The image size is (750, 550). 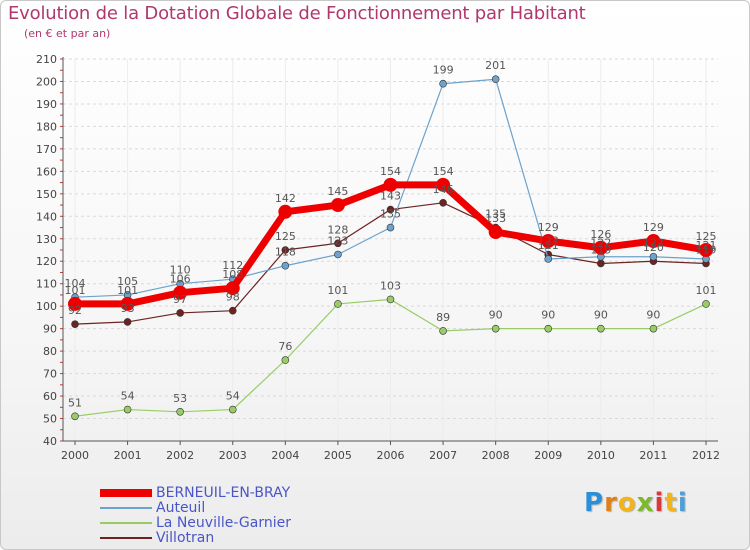 I want to click on data-label: 133, so click(x=495, y=218).